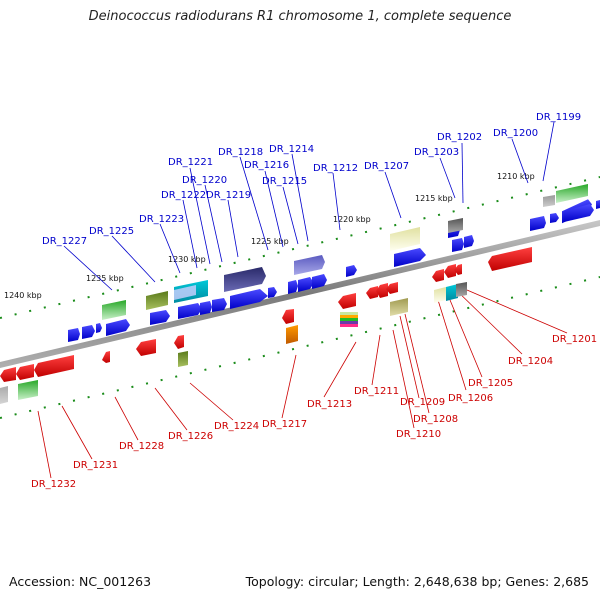 The image size is (600, 600). I want to click on gene-label-top: DR_1199, so click(558, 117).